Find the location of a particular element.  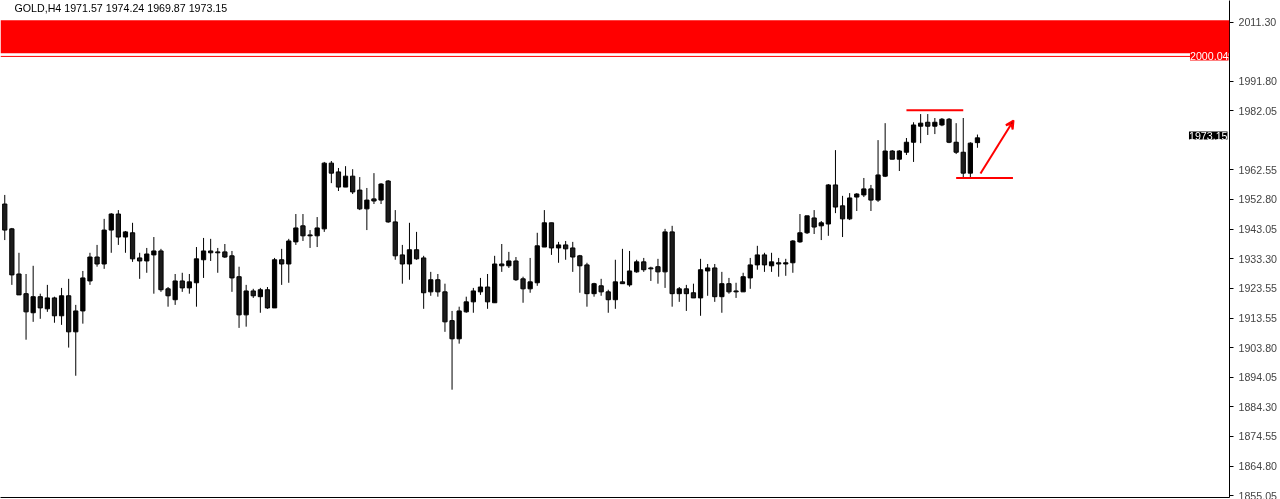

annotation: 1973.15 is located at coordinates (1208, 135).